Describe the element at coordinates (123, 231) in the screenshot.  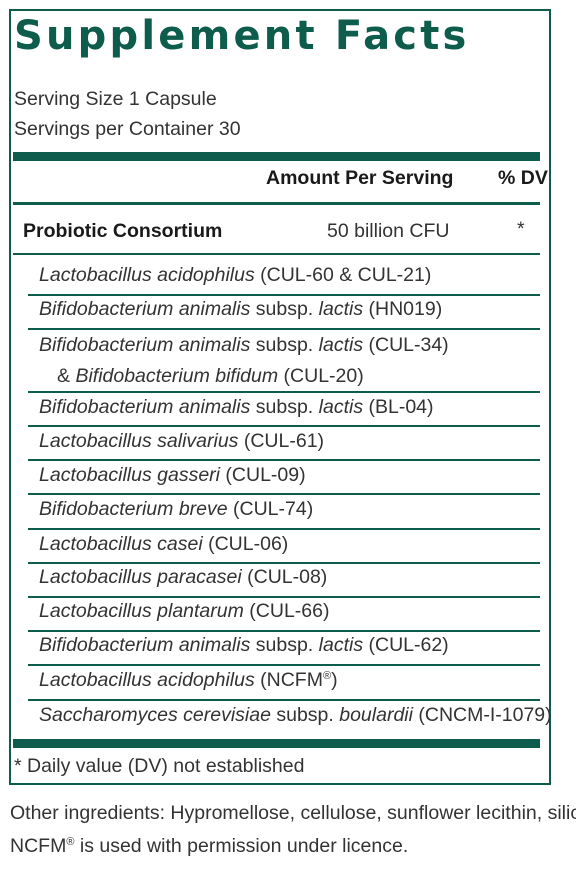
I see `consortium-name: Probiotic Consortium` at that location.